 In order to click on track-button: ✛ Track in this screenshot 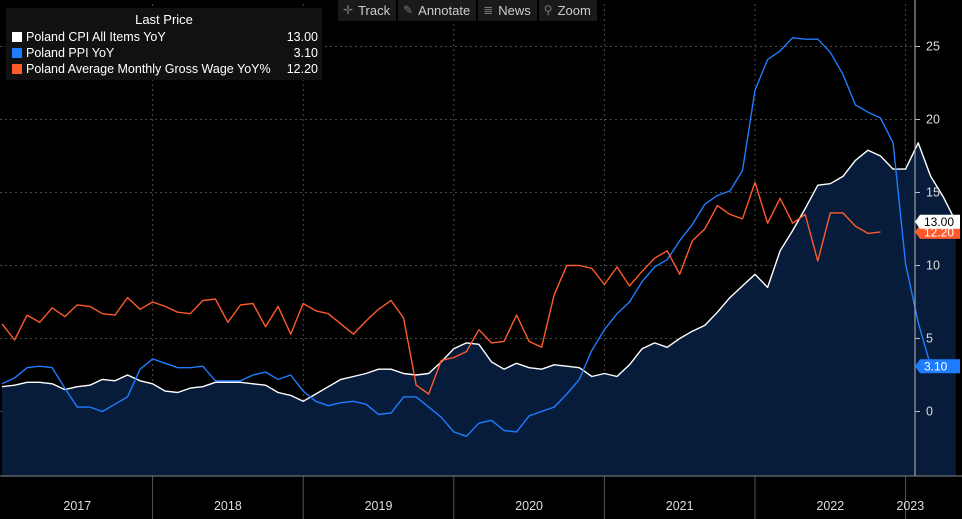, I will do `click(367, 10)`.